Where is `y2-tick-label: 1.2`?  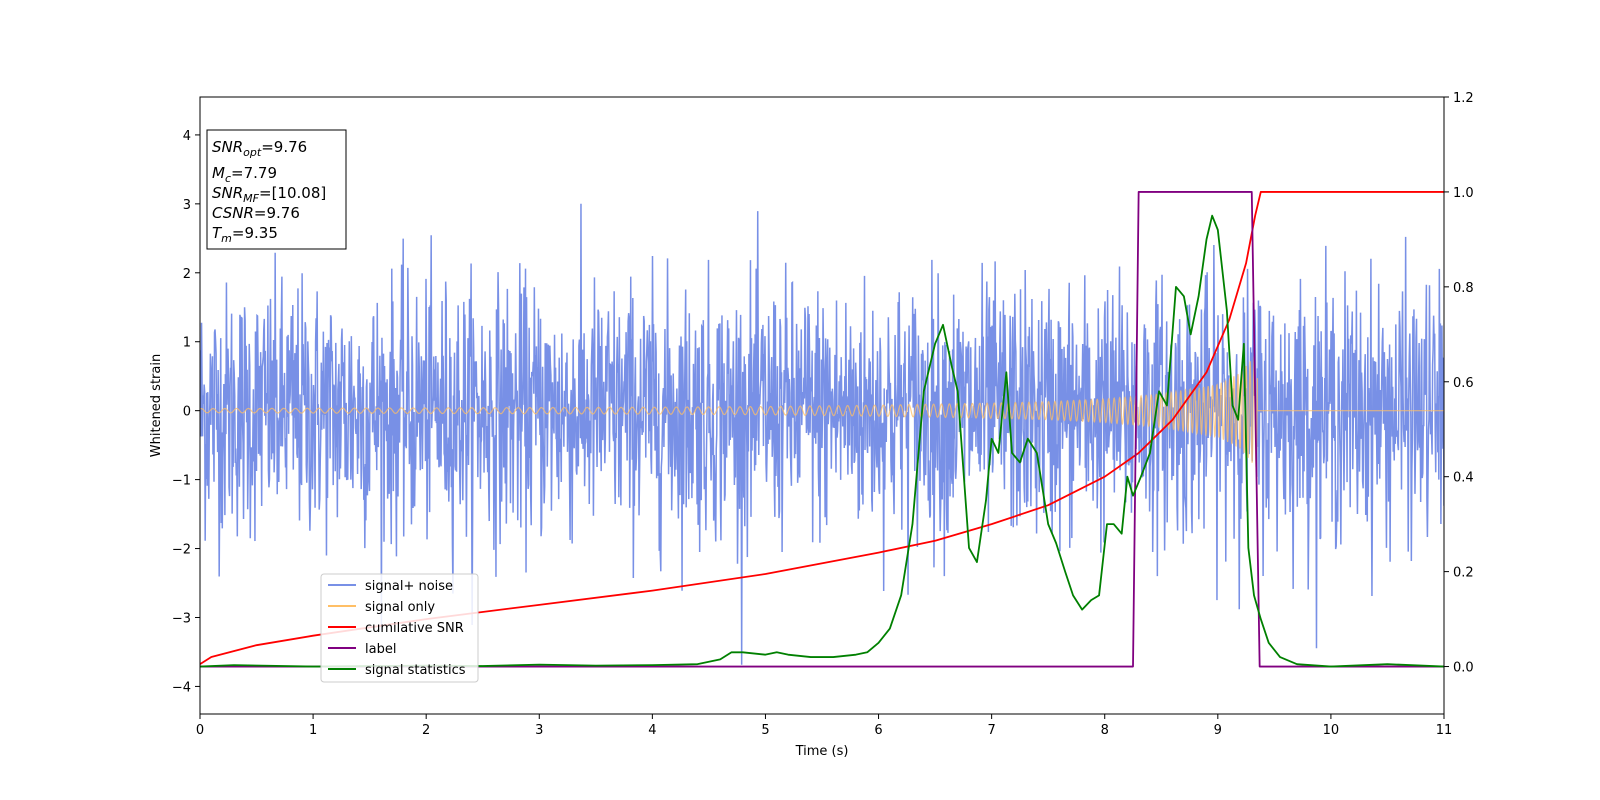
y2-tick-label: 1.2 is located at coordinates (1463, 98).